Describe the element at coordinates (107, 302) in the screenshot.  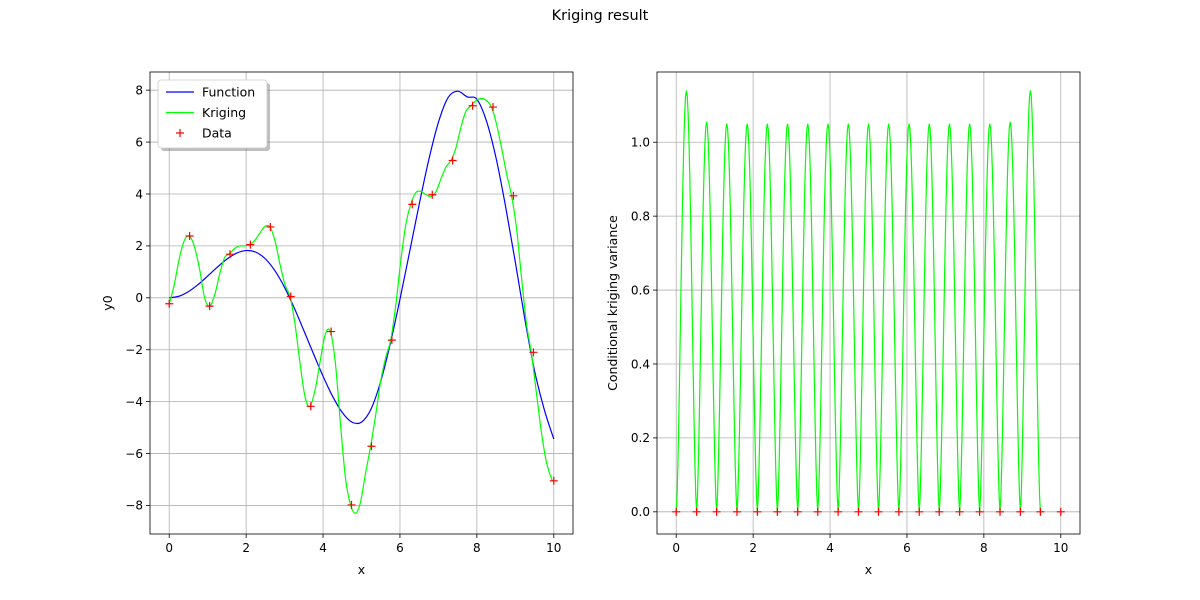
I see `y-axis-label: y0` at that location.